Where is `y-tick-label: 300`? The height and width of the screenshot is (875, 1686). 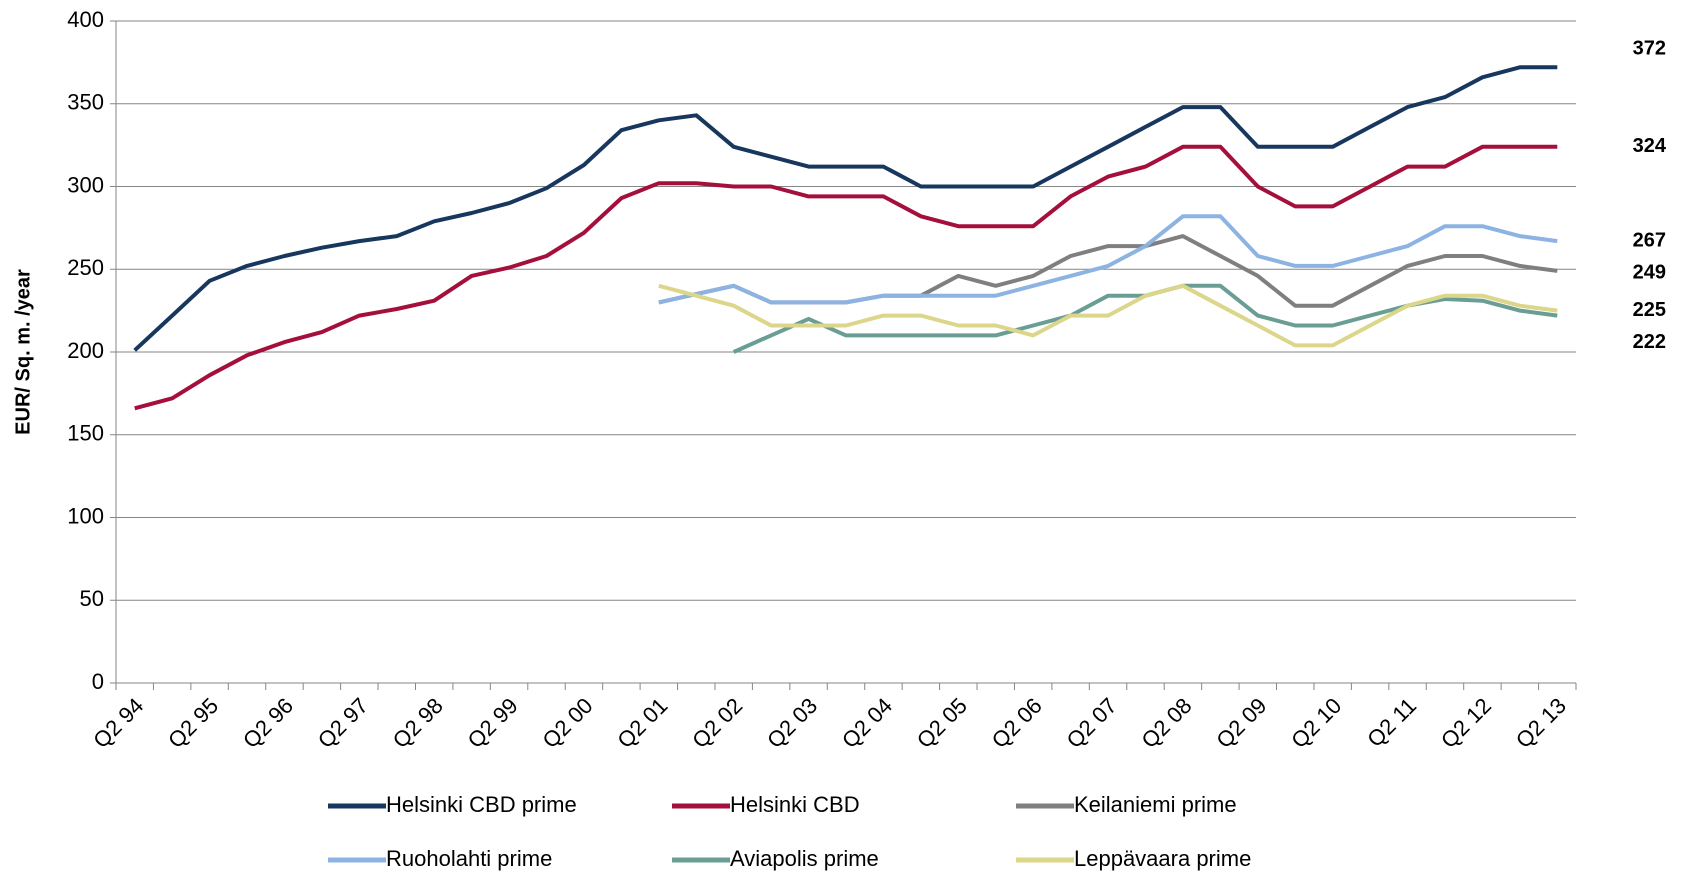
y-tick-label: 300 is located at coordinates (85, 184).